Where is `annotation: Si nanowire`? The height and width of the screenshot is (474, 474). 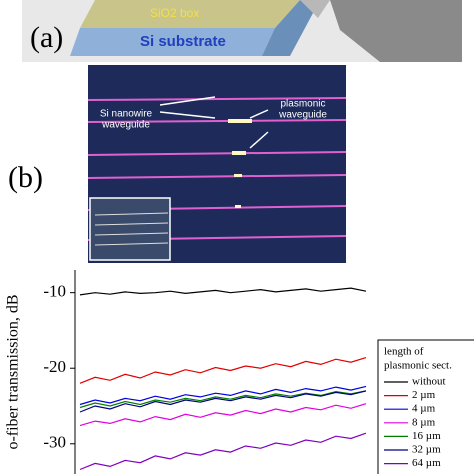 annotation: Si nanowire is located at coordinates (126, 114).